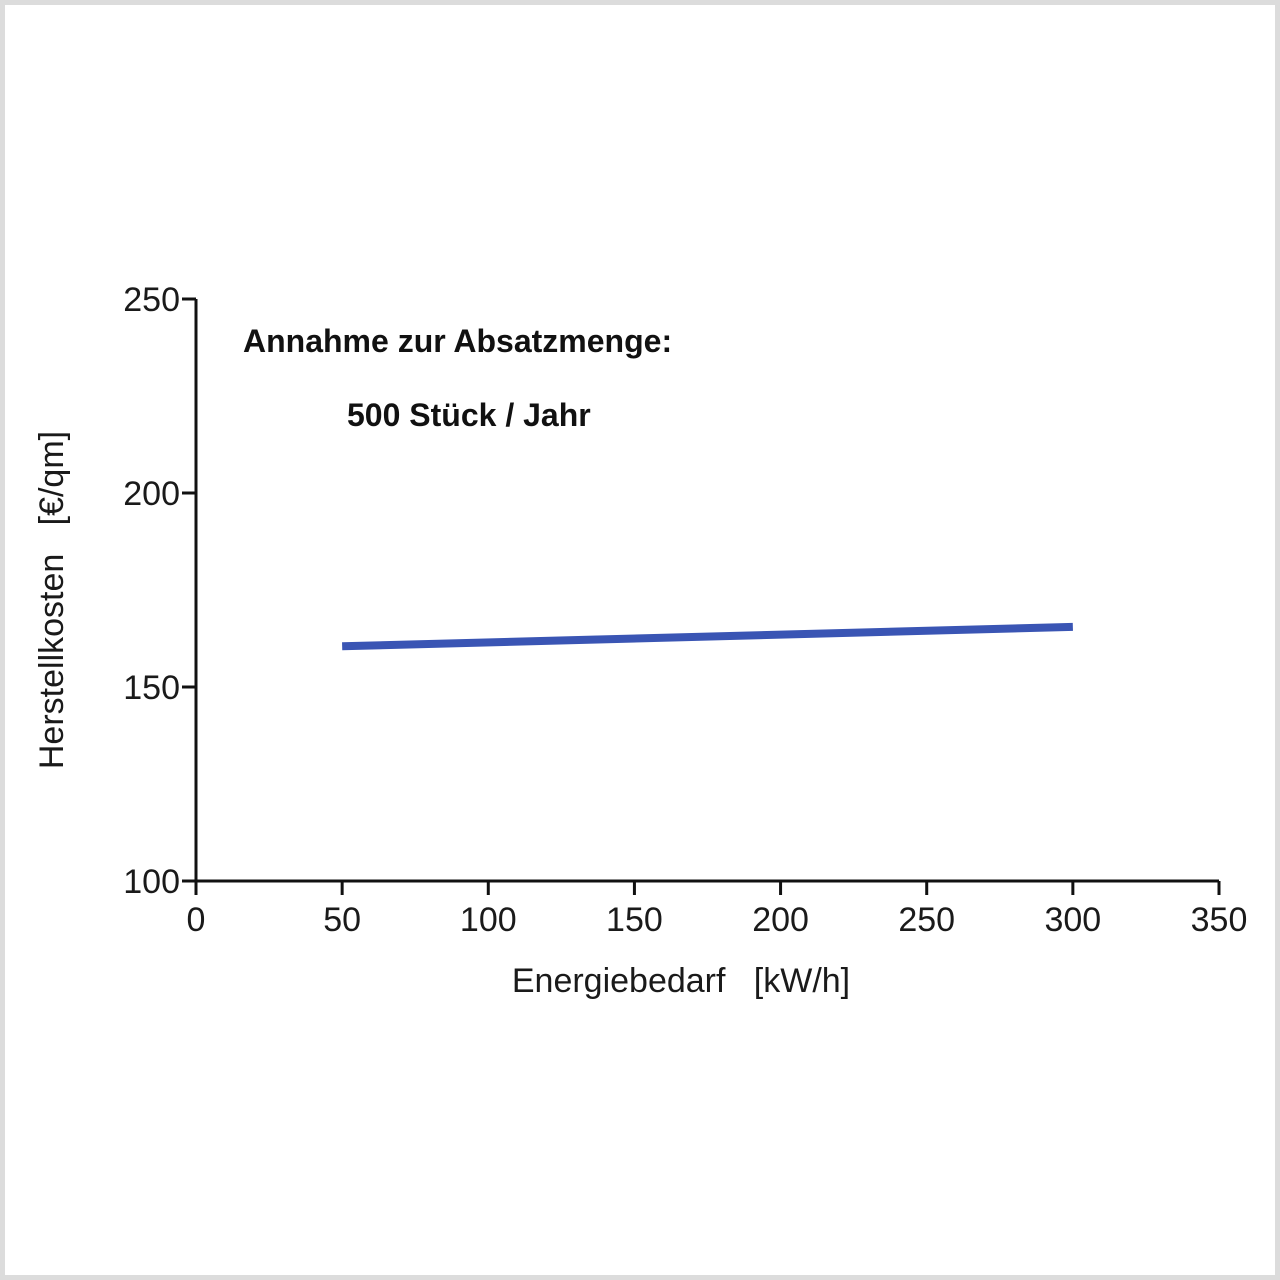  Describe the element at coordinates (469, 415) in the screenshot. I see `annotation-quantity: 500 Stück / Jahr` at that location.